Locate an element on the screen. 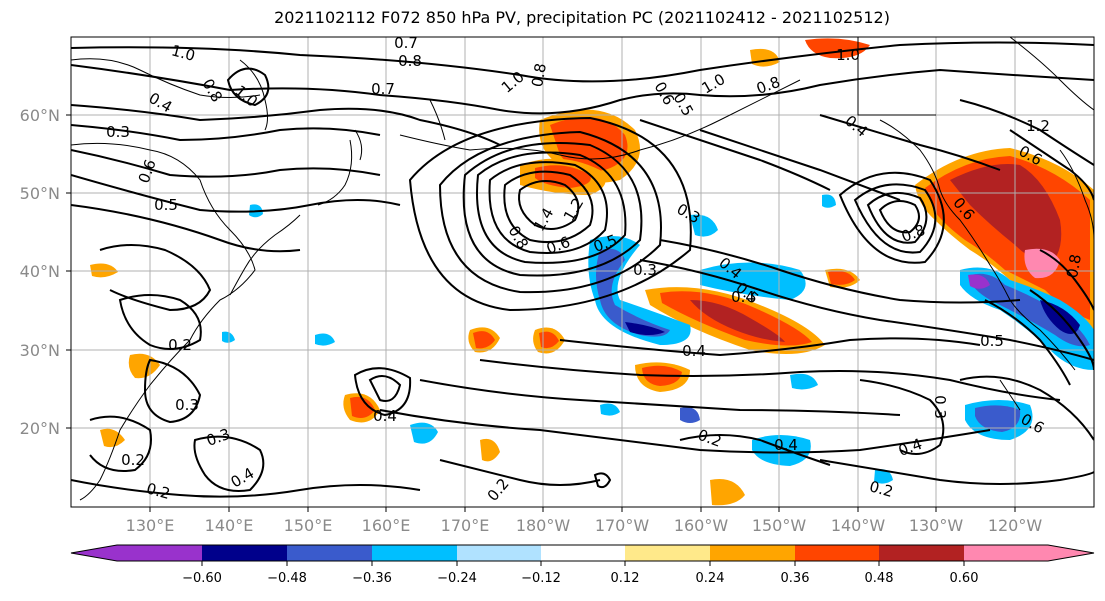  colorbar-outline is located at coordinates (582, 553).